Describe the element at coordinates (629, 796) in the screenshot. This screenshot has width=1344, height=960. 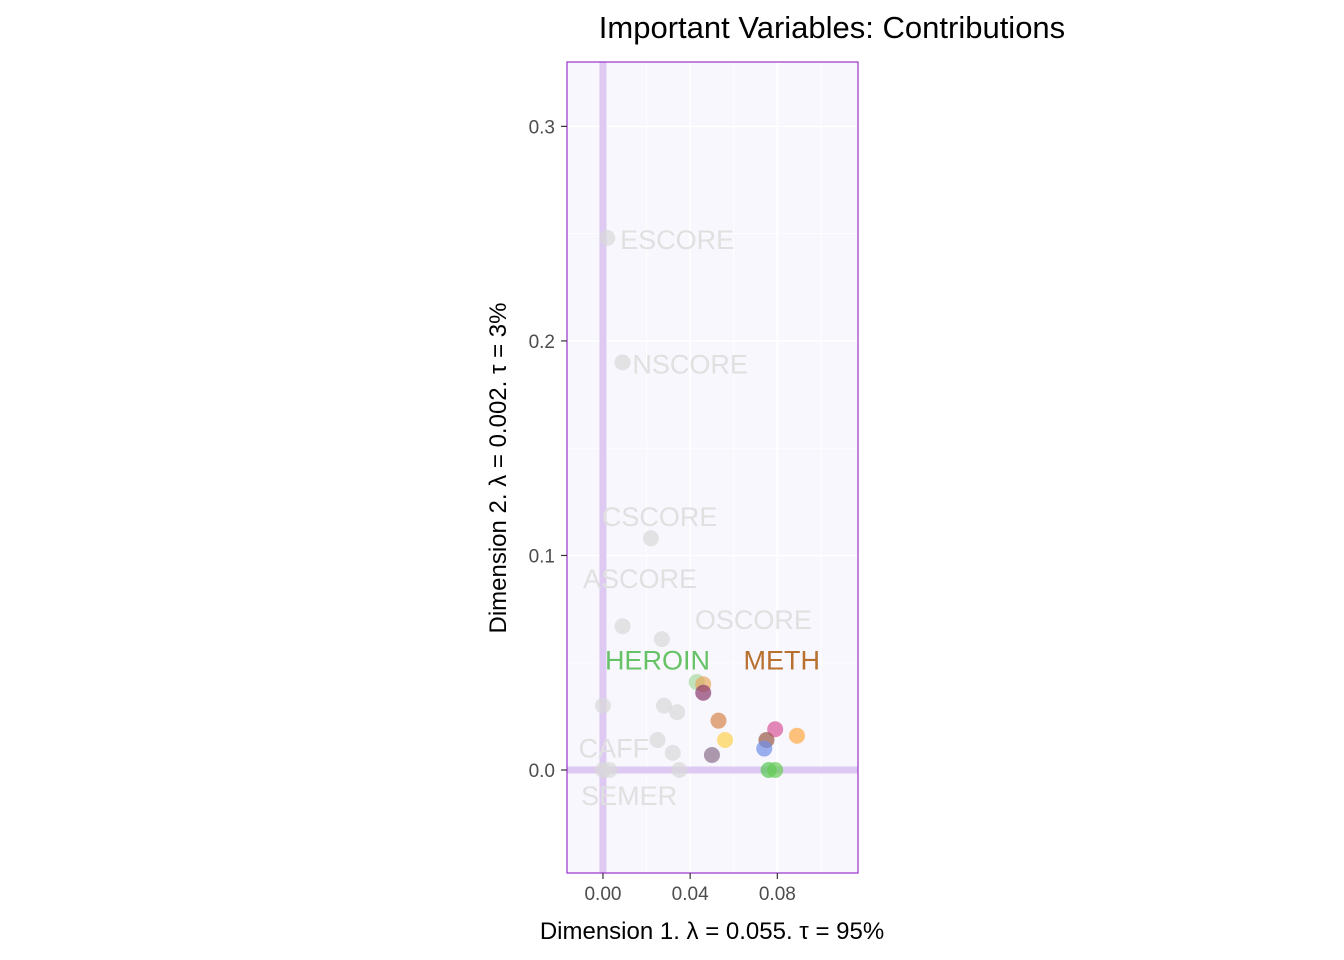
I see `point-label: SEMER` at that location.